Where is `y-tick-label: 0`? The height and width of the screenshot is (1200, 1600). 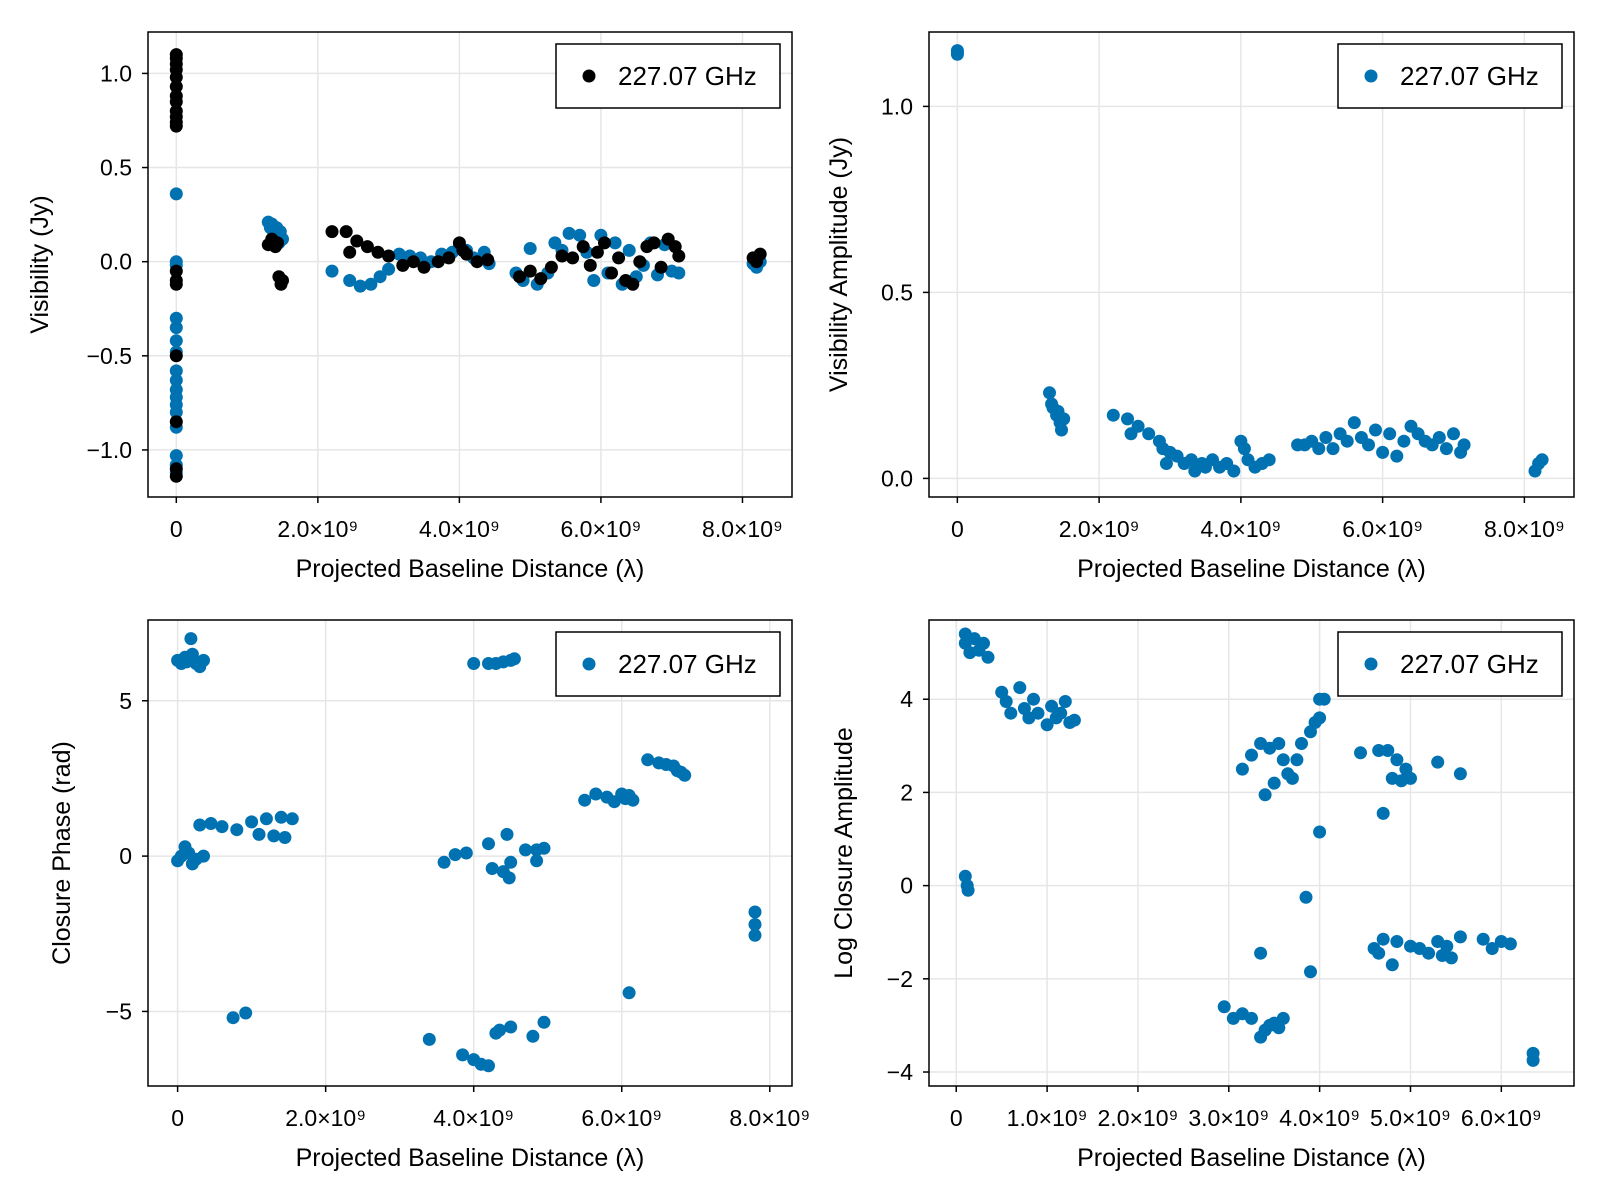
y-tick-label: 0 is located at coordinates (125, 856).